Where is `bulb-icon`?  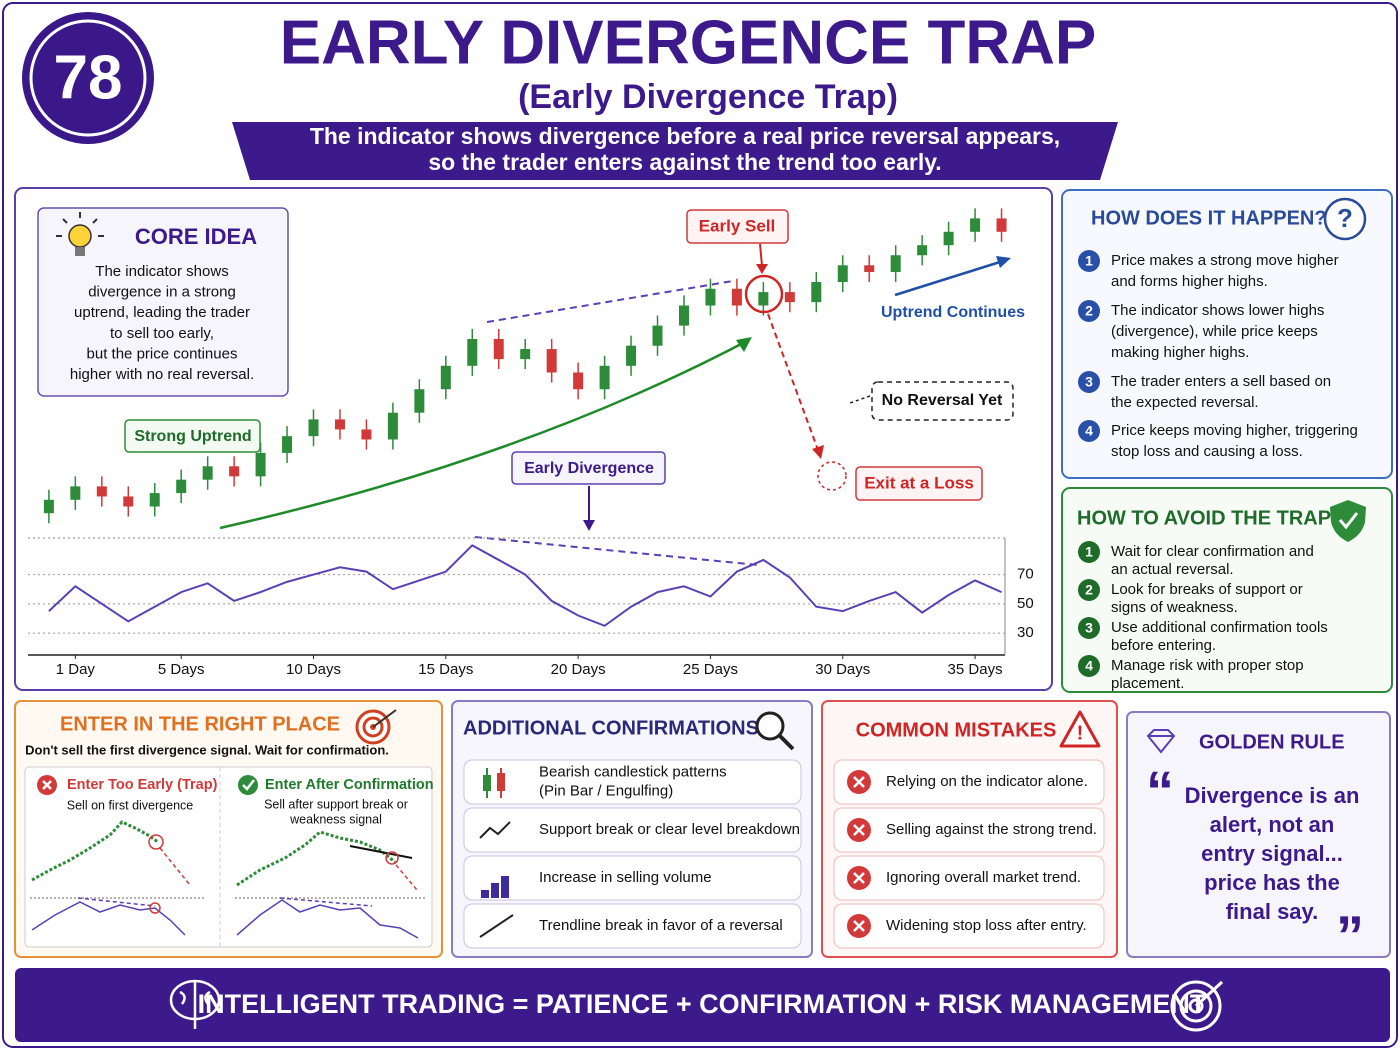
bulb-icon is located at coordinates (80, 234).